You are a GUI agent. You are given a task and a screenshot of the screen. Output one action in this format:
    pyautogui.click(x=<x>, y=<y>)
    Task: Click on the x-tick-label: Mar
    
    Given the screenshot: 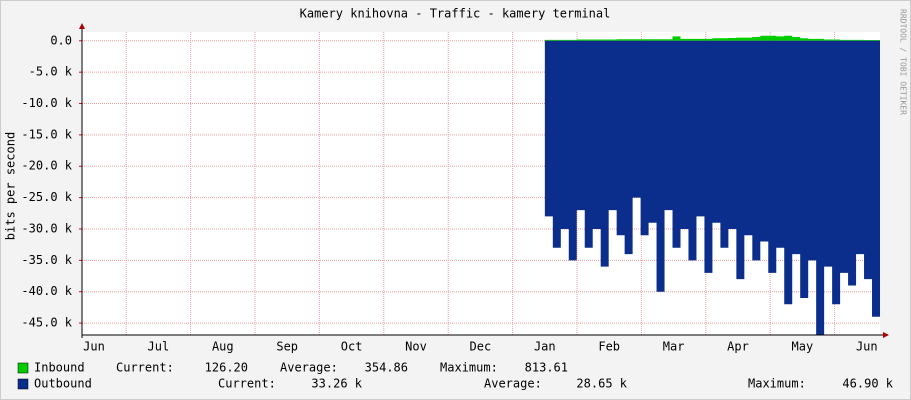 What is the action you would take?
    pyautogui.click(x=674, y=347)
    